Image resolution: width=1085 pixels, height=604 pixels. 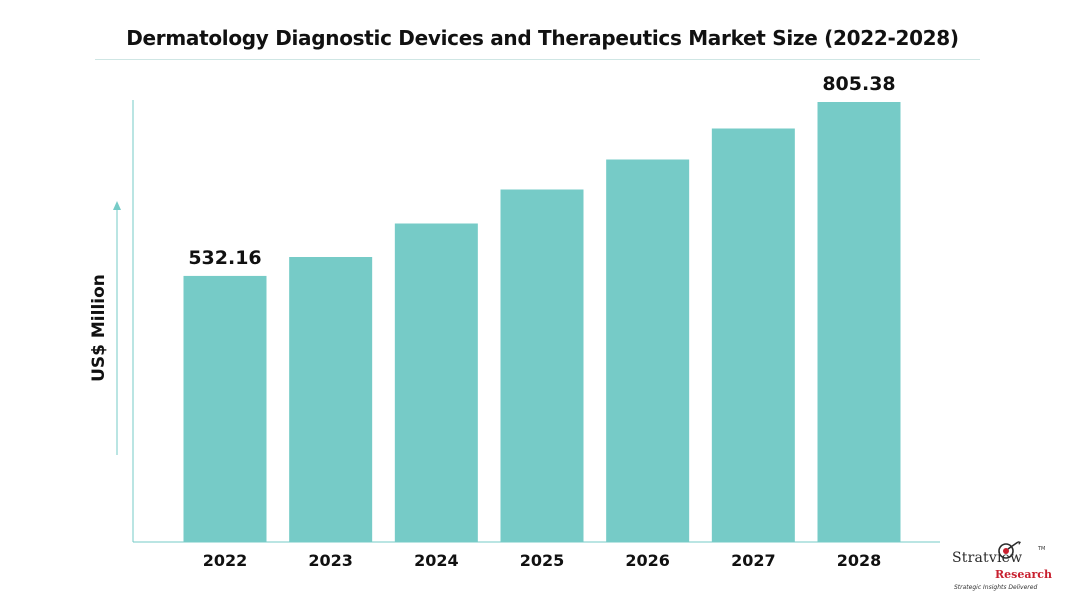 I want to click on logo-brand-text: Stratview, so click(x=987, y=558).